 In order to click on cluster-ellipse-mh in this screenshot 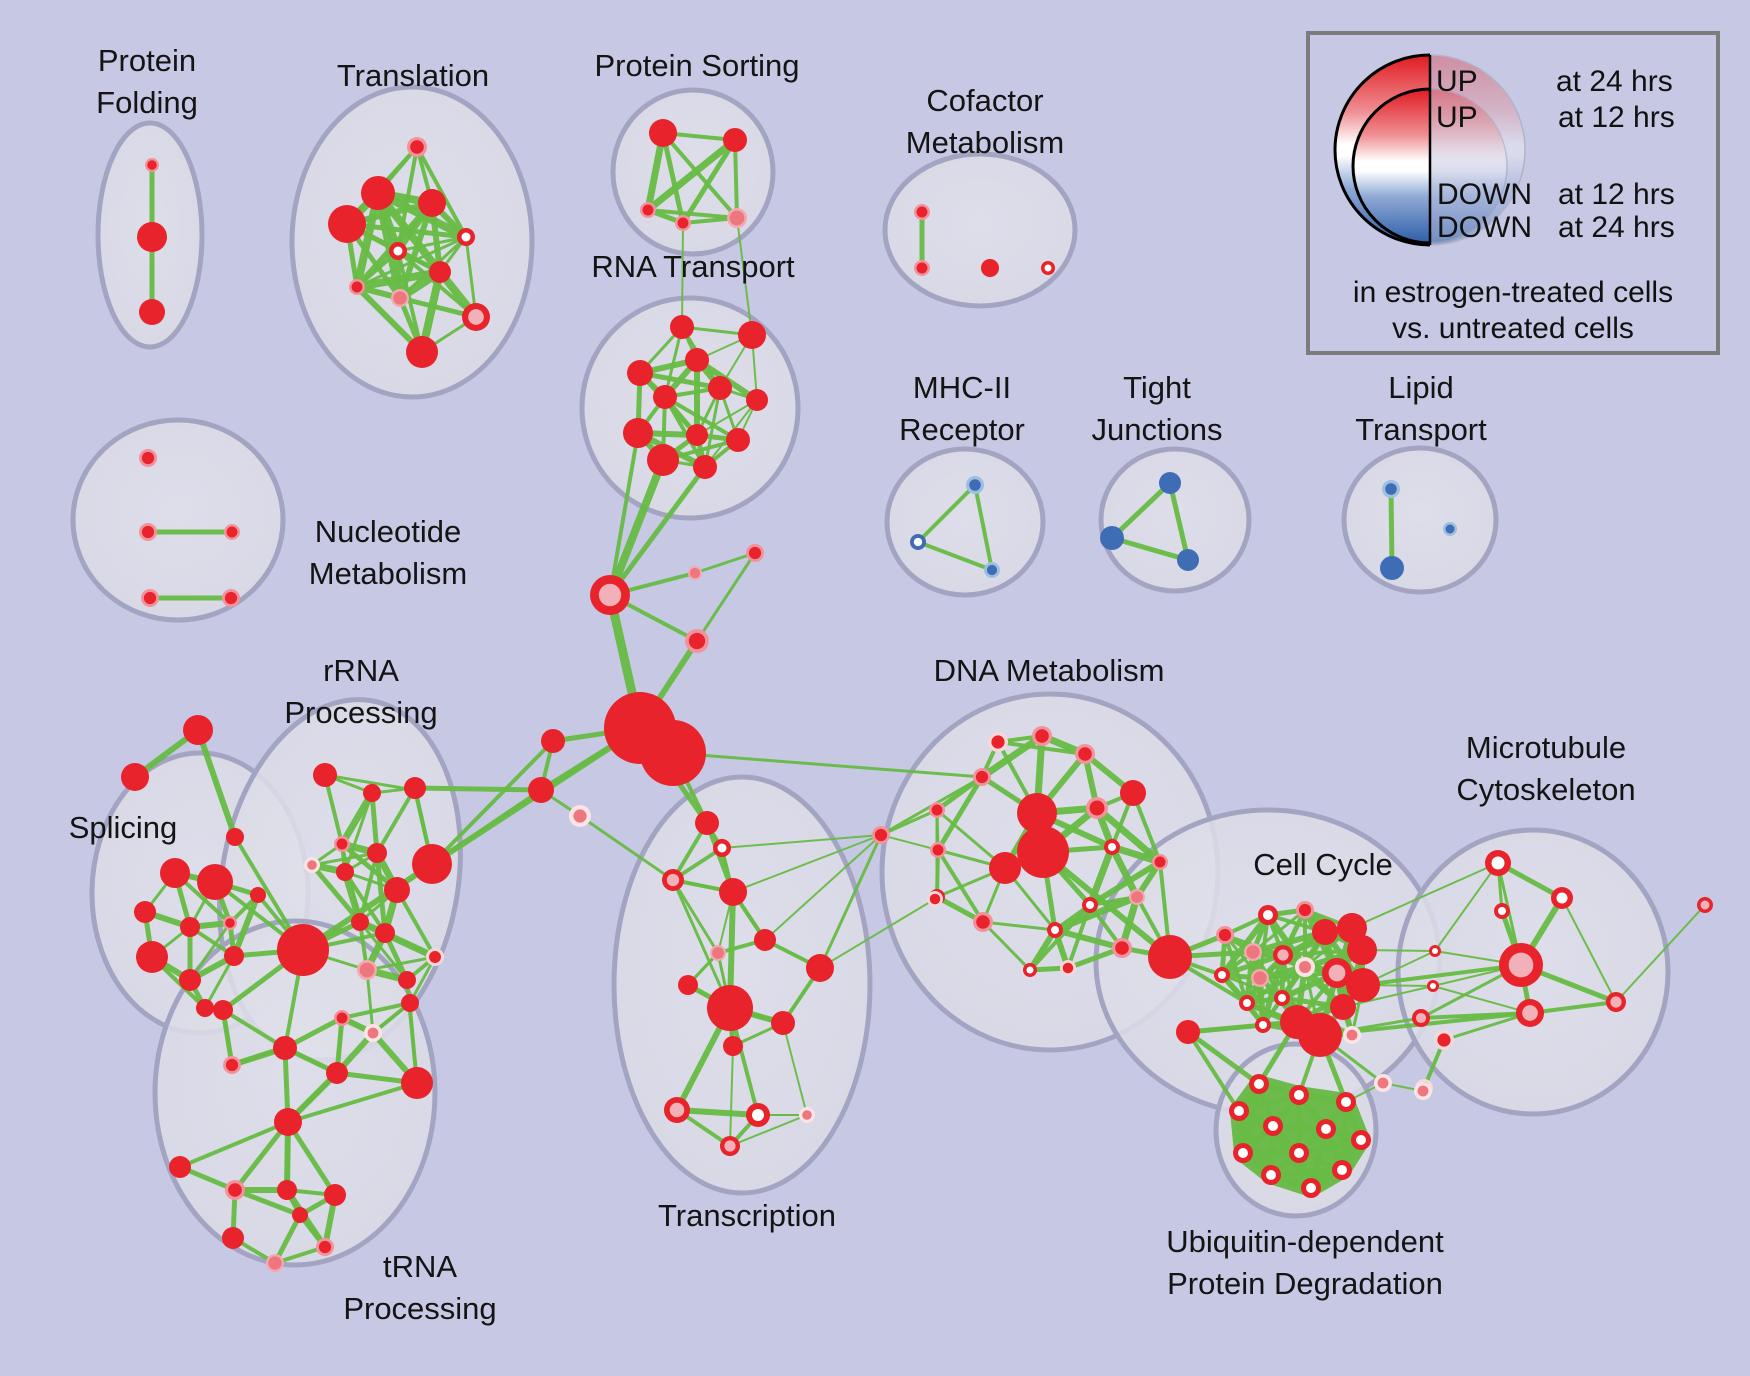, I will do `click(965, 522)`.